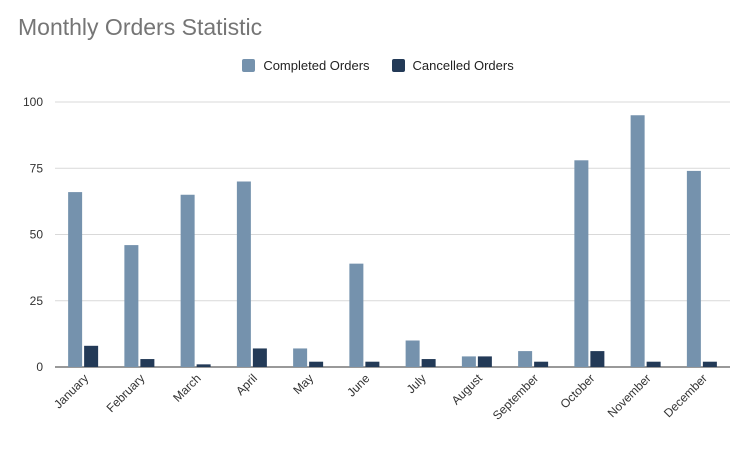 This screenshot has height=450, width=756. Describe the element at coordinates (39, 367) in the screenshot. I see `y-tick-label-0: 0` at that location.